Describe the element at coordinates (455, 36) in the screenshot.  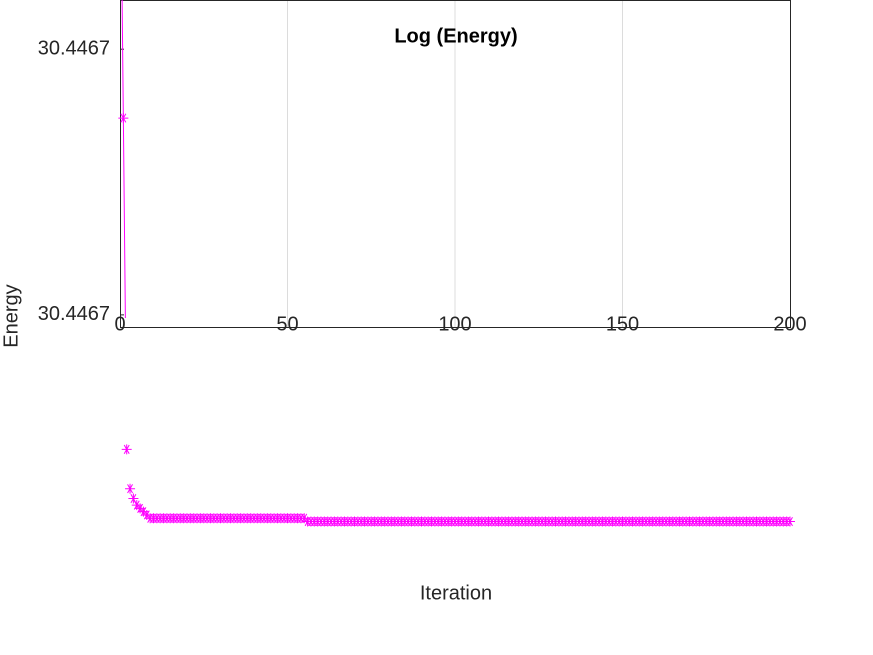
I see `chart-title: Log (Energy)` at that location.